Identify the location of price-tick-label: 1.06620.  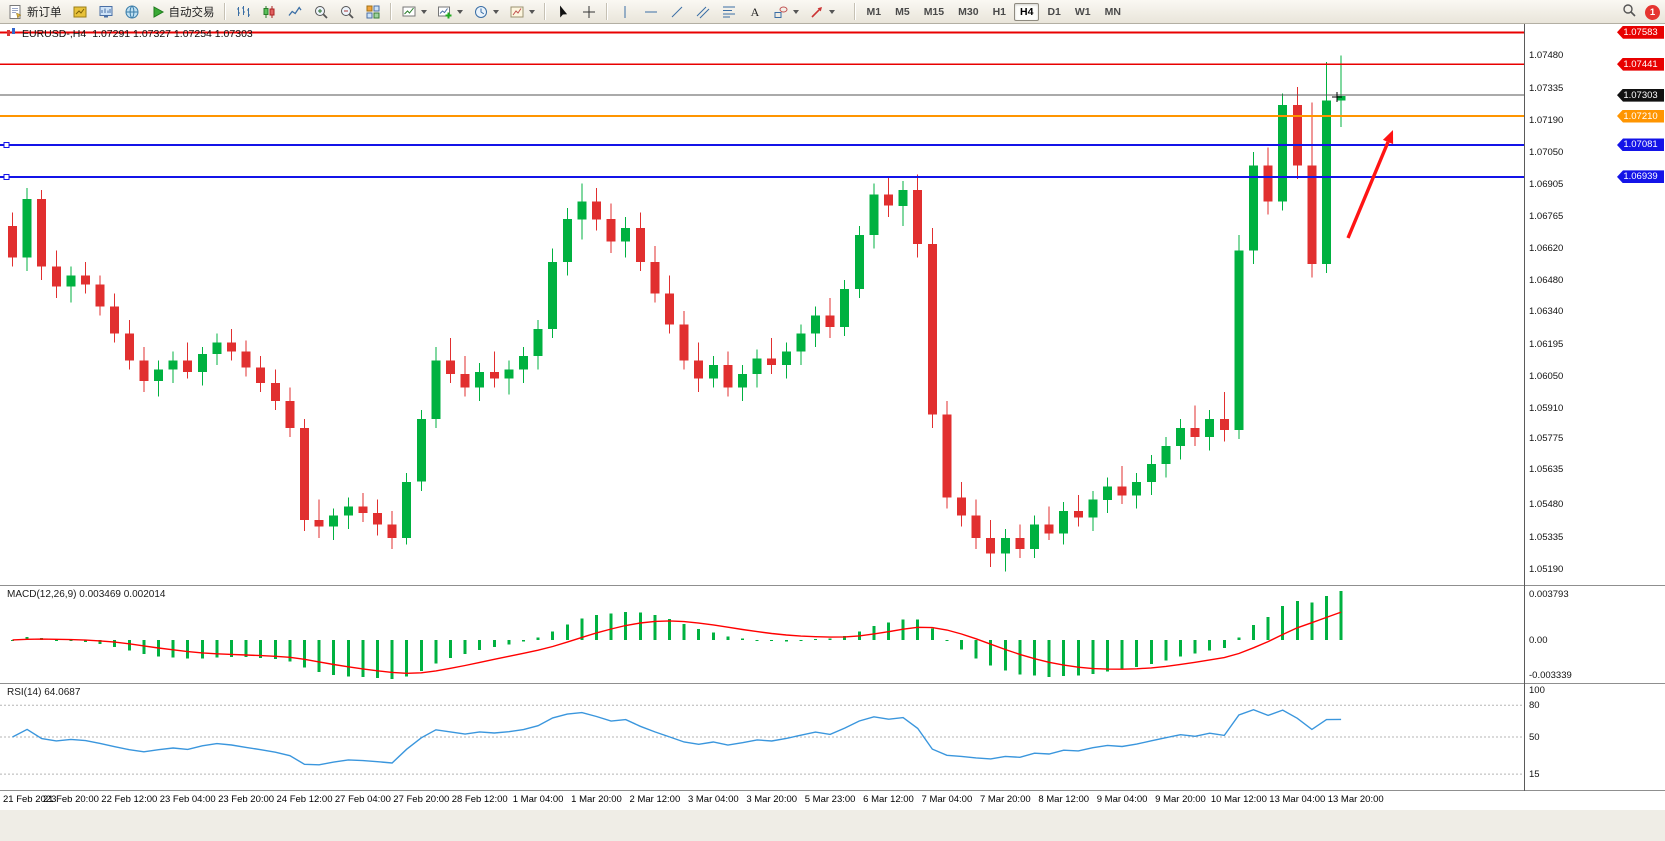
(1546, 249).